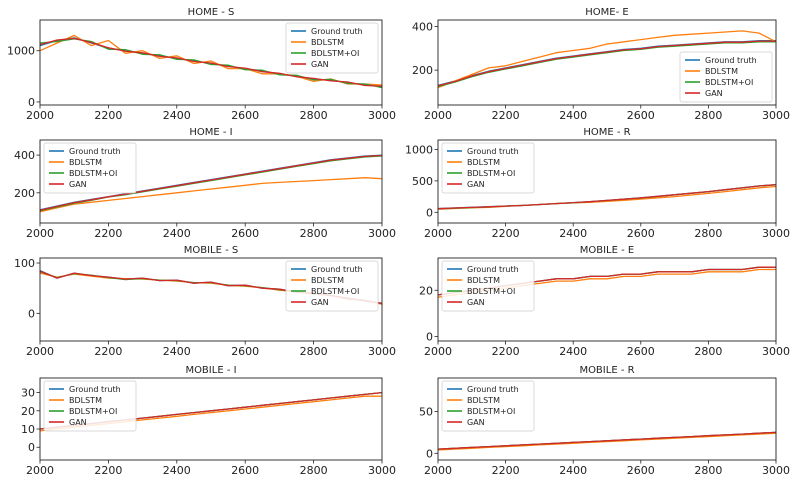 This screenshot has height=483, width=800. I want to click on y-tick-label: 30, so click(28, 393).